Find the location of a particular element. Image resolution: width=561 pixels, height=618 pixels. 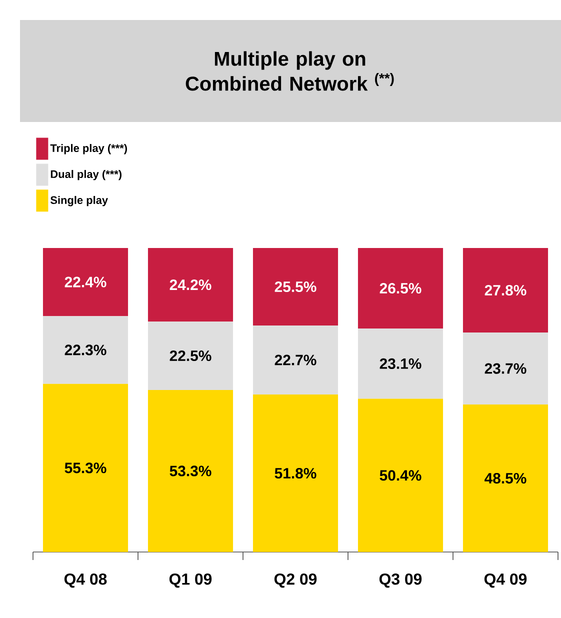

data-label: 27.8% is located at coordinates (505, 290).